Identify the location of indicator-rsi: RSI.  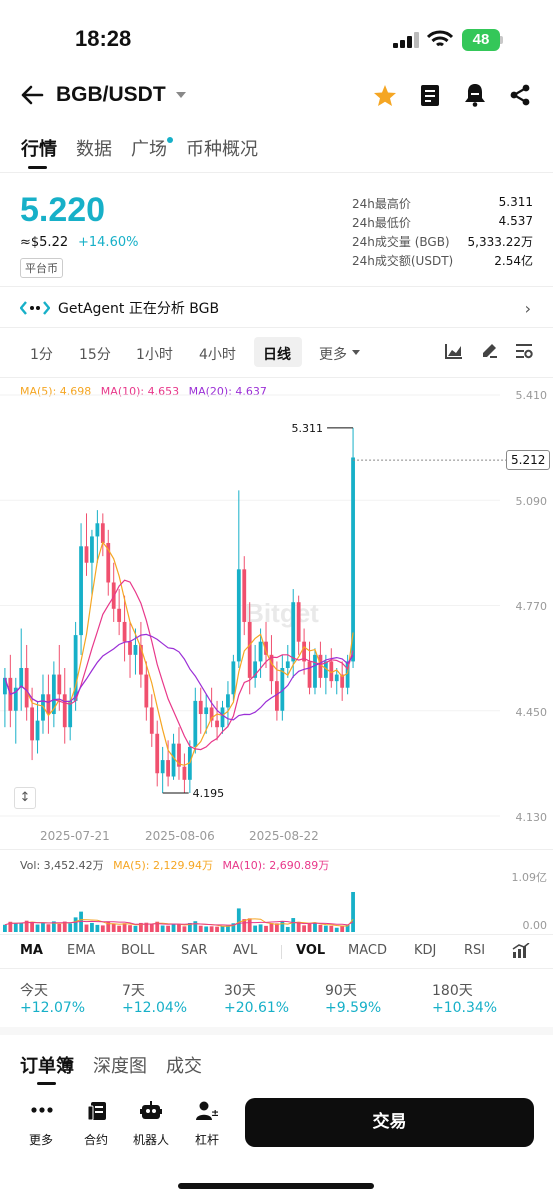
(475, 950).